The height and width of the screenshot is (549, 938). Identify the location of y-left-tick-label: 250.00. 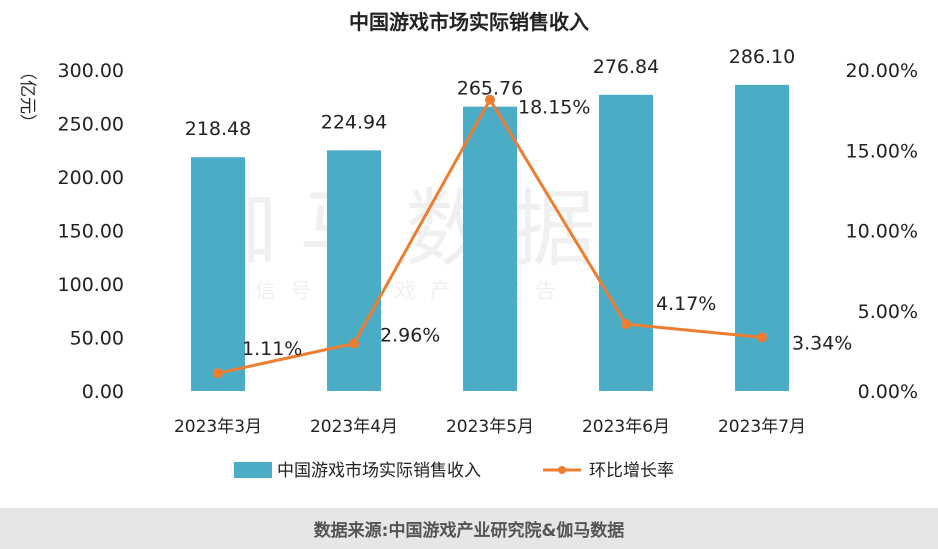
(91, 125).